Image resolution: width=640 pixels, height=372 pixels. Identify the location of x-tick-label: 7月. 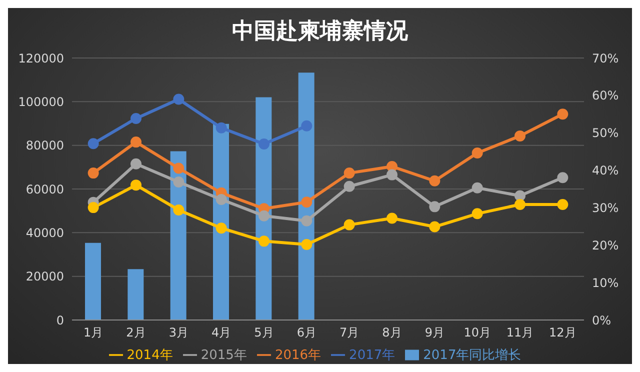
(350, 333).